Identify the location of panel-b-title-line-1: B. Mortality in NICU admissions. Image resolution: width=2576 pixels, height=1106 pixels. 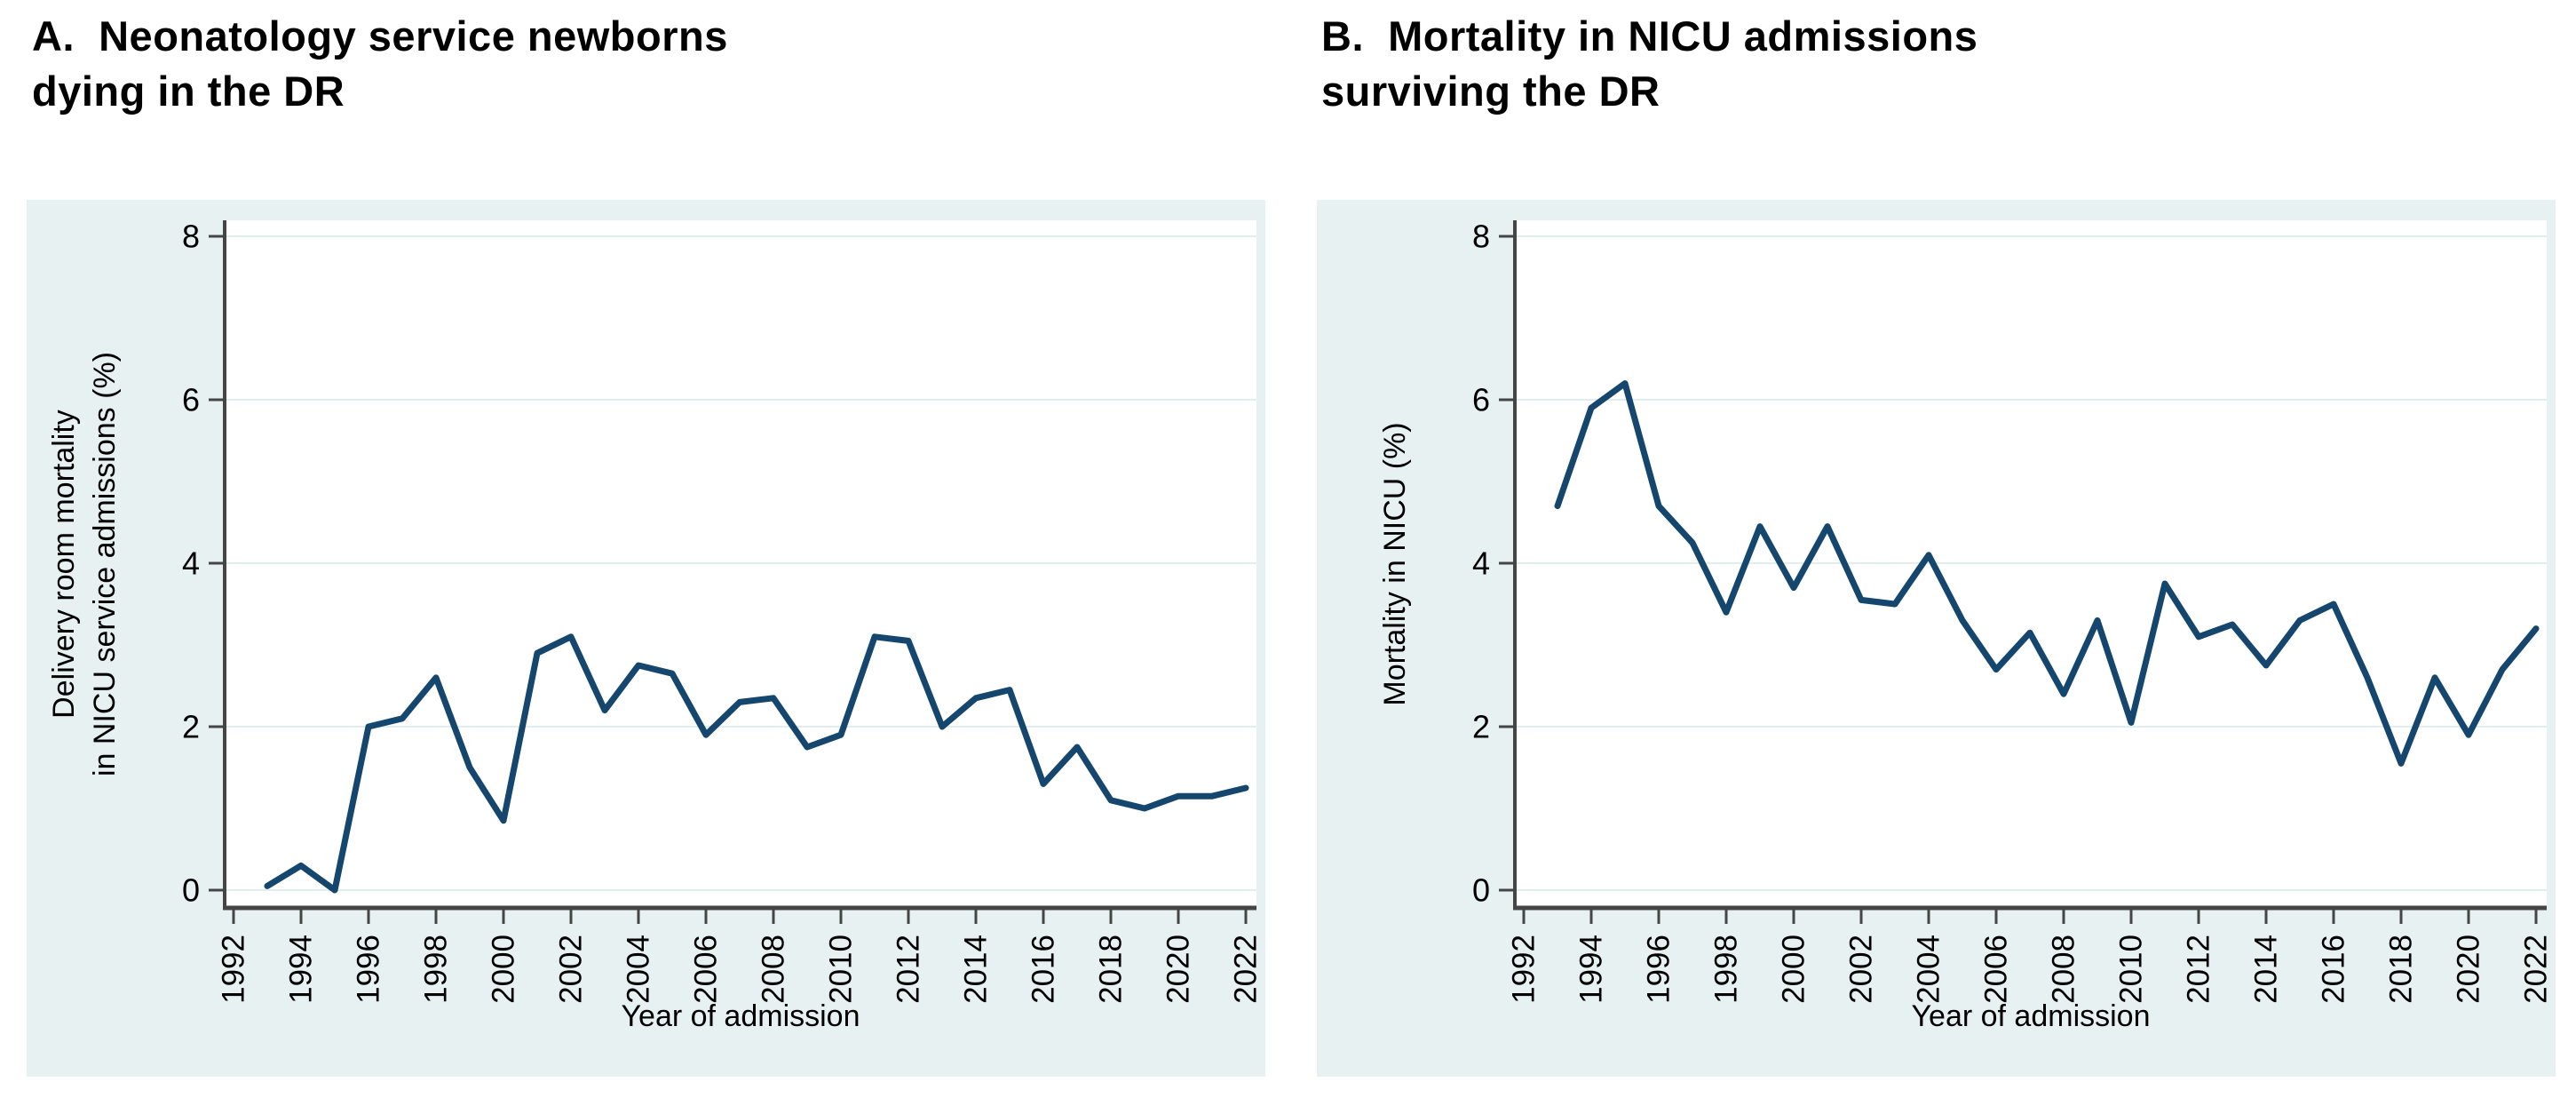
(1650, 36).